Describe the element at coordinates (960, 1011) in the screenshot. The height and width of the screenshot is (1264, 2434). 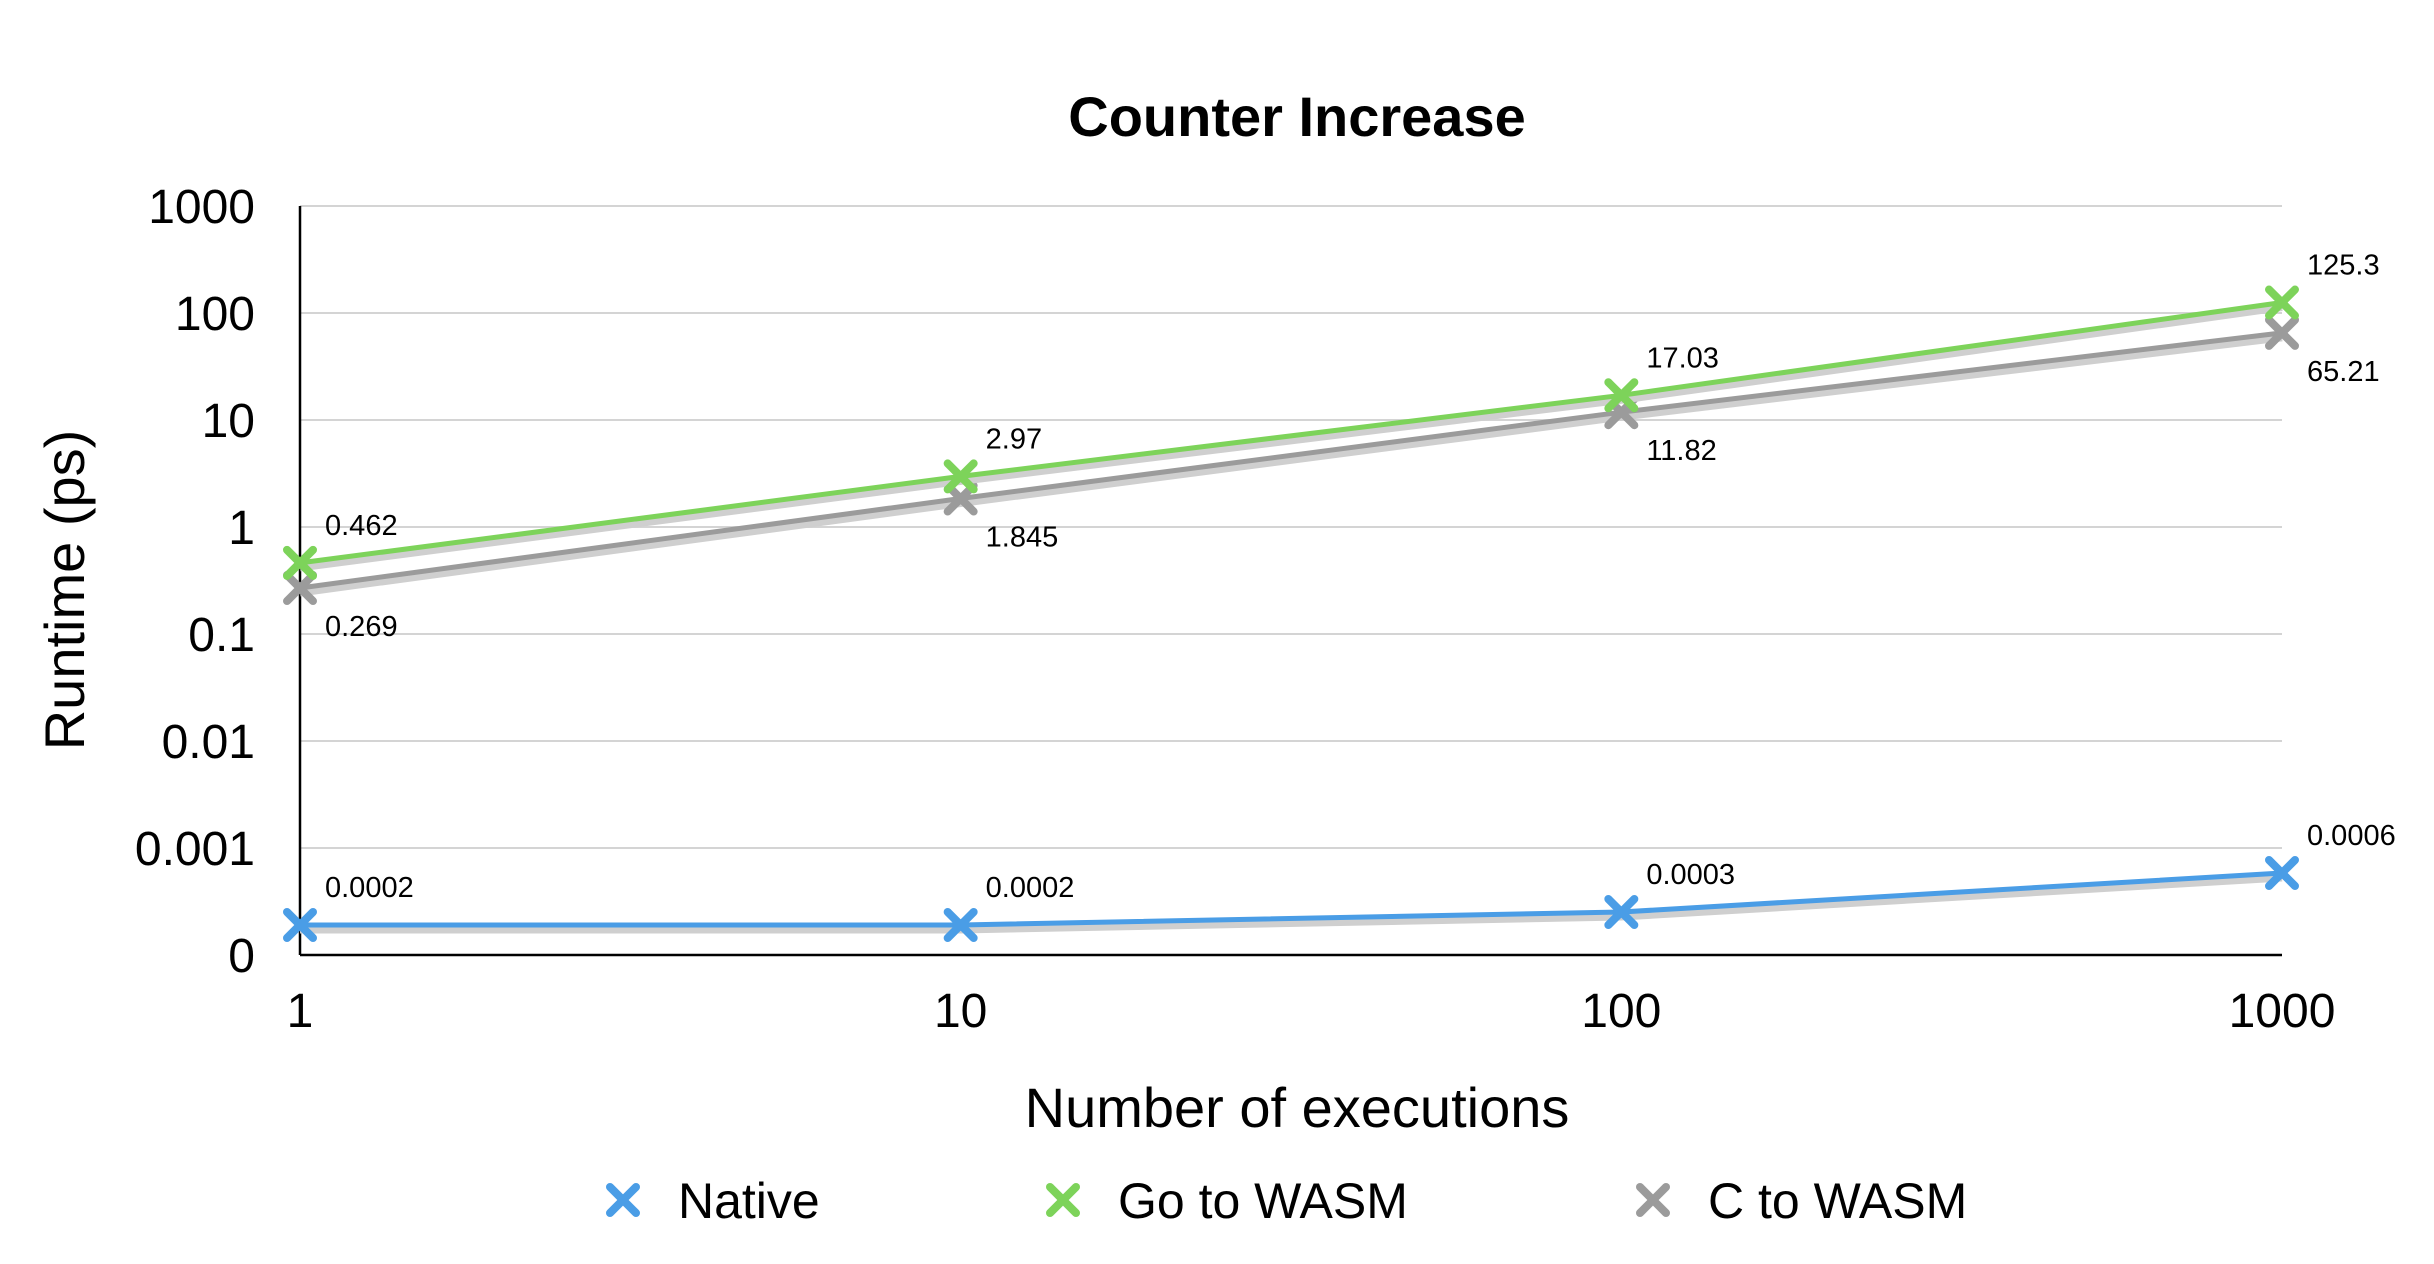
I see `x-tick-label: 10` at that location.